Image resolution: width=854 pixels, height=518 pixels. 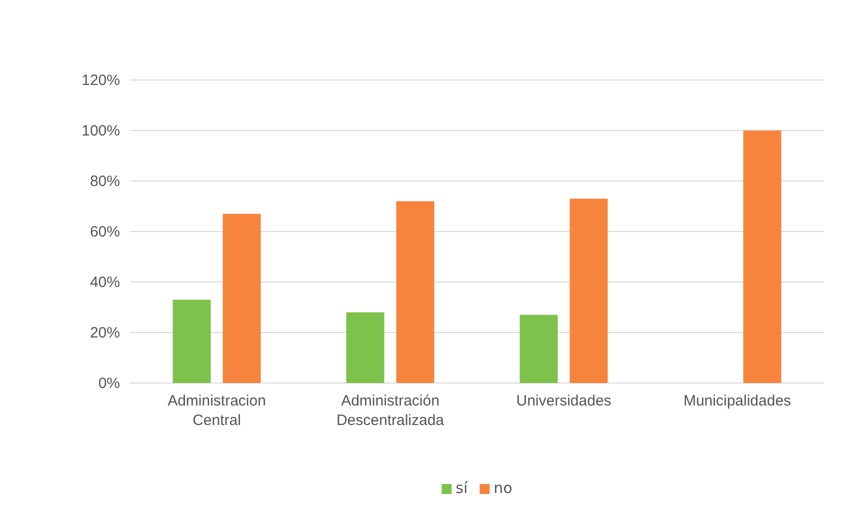 What do you see at coordinates (101, 131) in the screenshot?
I see `y-tick-label: 100%` at bounding box center [101, 131].